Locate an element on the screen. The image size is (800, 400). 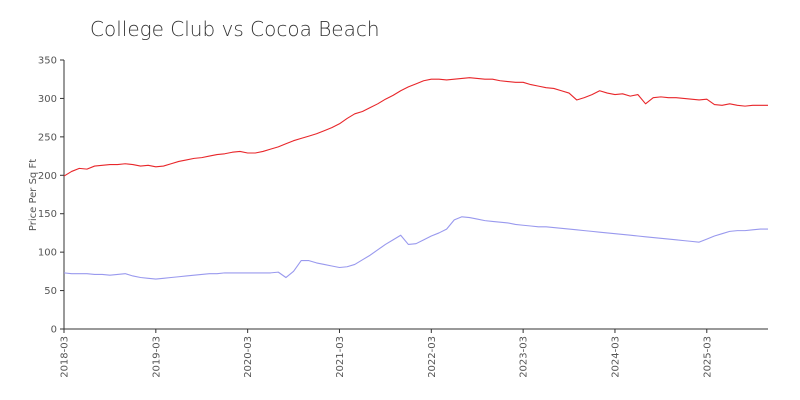
chart-title: College Club vs Cocoa Beach is located at coordinates (235, 29).